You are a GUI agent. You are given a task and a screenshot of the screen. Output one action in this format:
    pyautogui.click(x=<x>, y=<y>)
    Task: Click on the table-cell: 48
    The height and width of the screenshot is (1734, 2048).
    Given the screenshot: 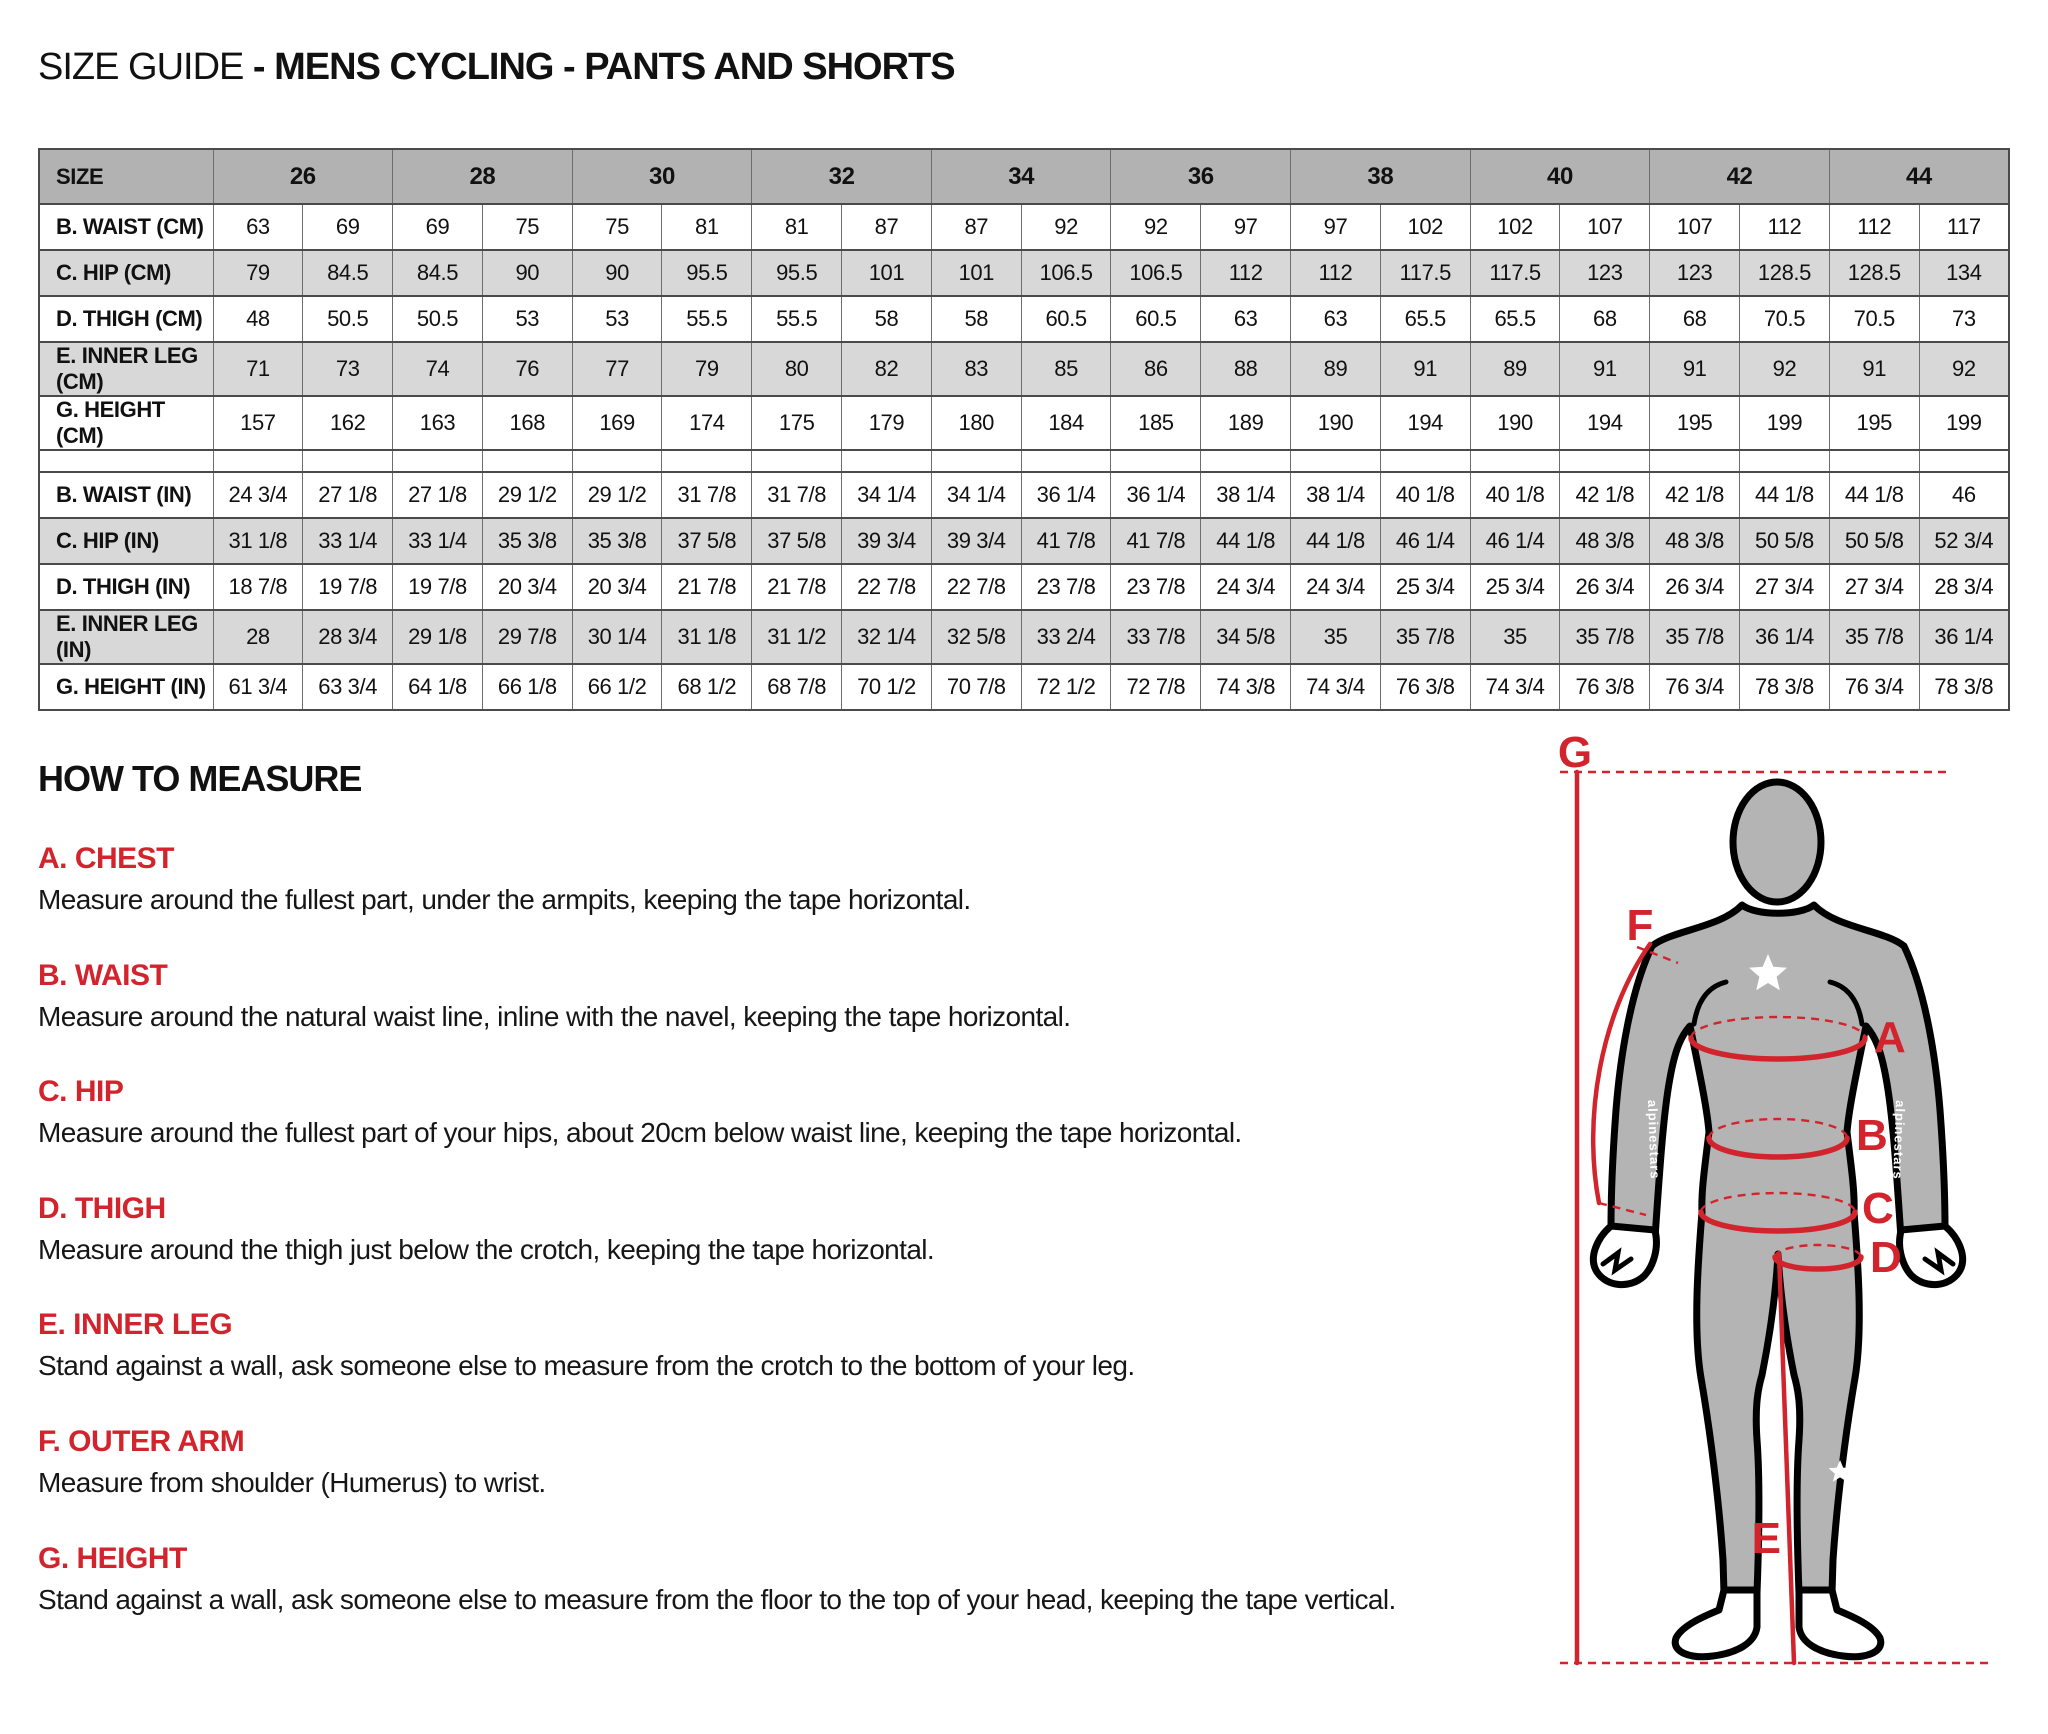 What is the action you would take?
    pyautogui.click(x=257, y=318)
    